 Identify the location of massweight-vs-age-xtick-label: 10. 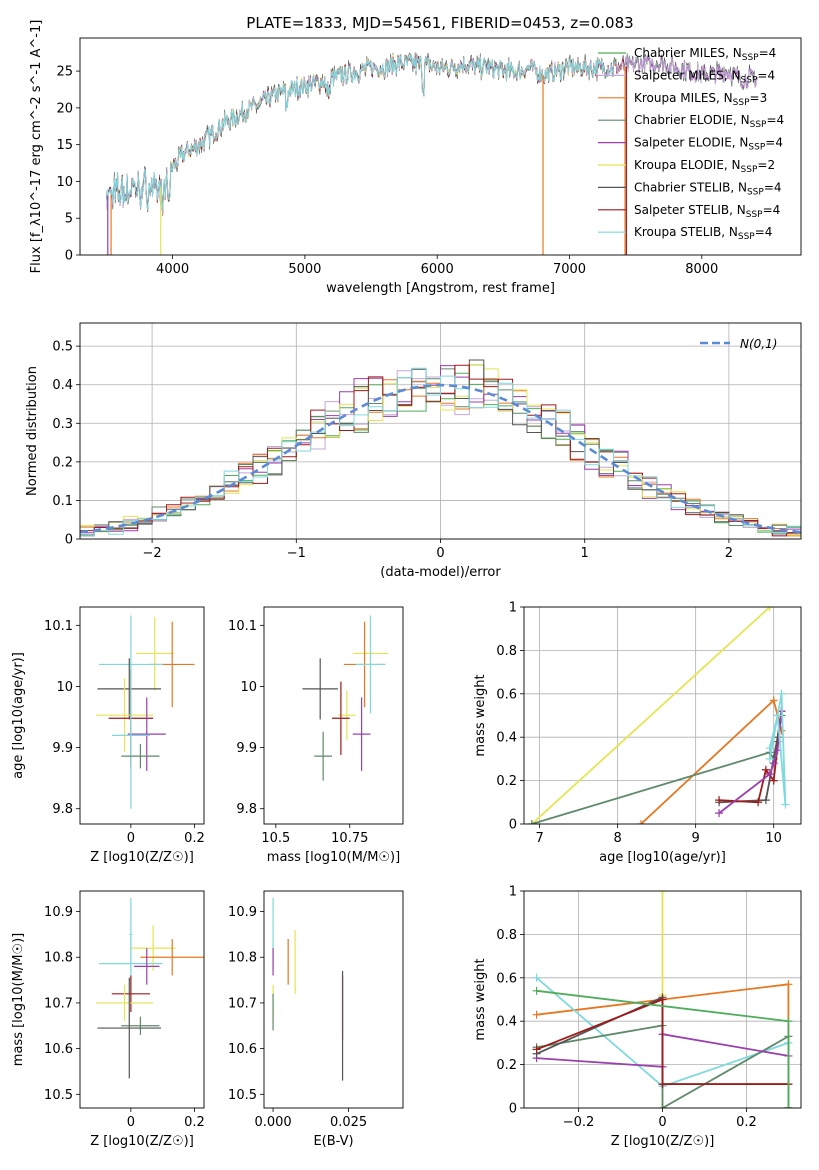
(773, 838).